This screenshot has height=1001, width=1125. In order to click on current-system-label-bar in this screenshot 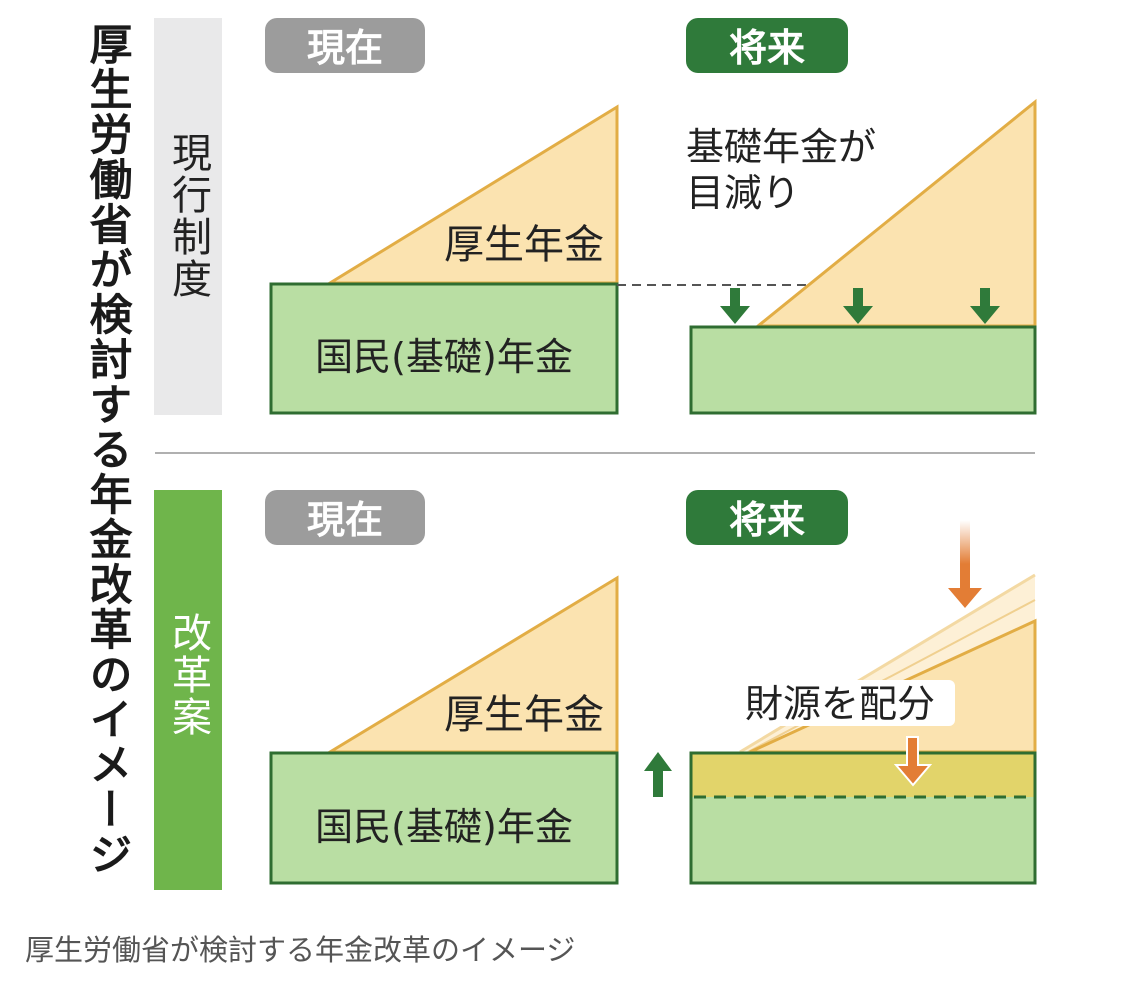, I will do `click(188, 216)`.